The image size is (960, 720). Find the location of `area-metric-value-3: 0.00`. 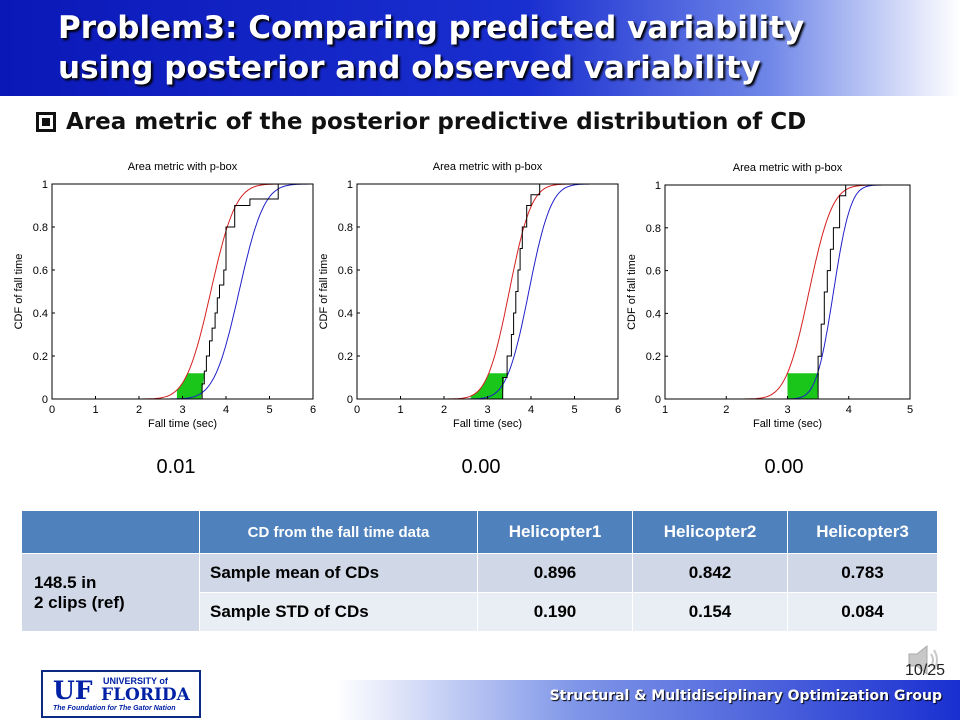

area-metric-value-3: 0.00 is located at coordinates (784, 467).